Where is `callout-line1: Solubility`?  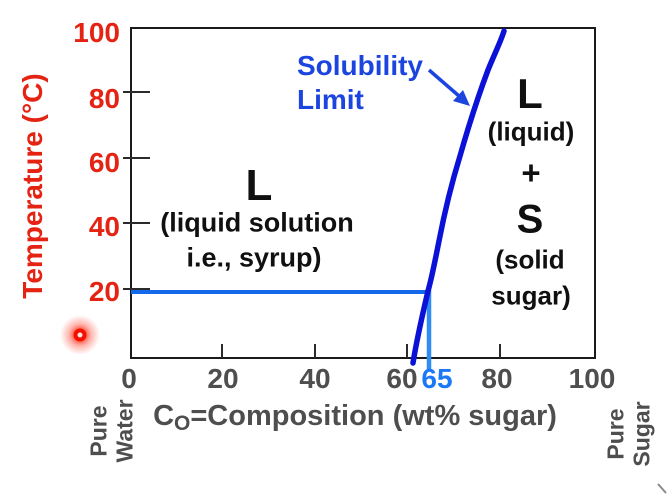
callout-line1: Solubility is located at coordinates (360, 65).